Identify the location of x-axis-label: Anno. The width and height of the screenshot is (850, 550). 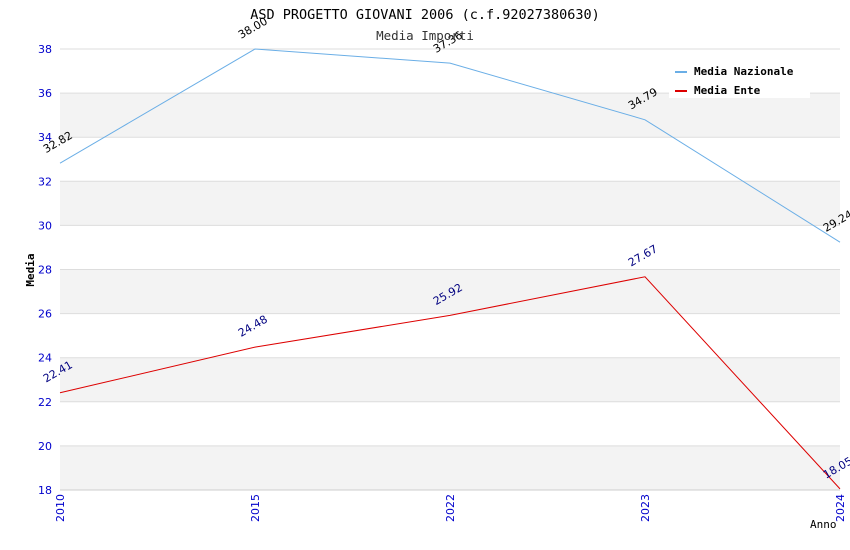
(823, 524).